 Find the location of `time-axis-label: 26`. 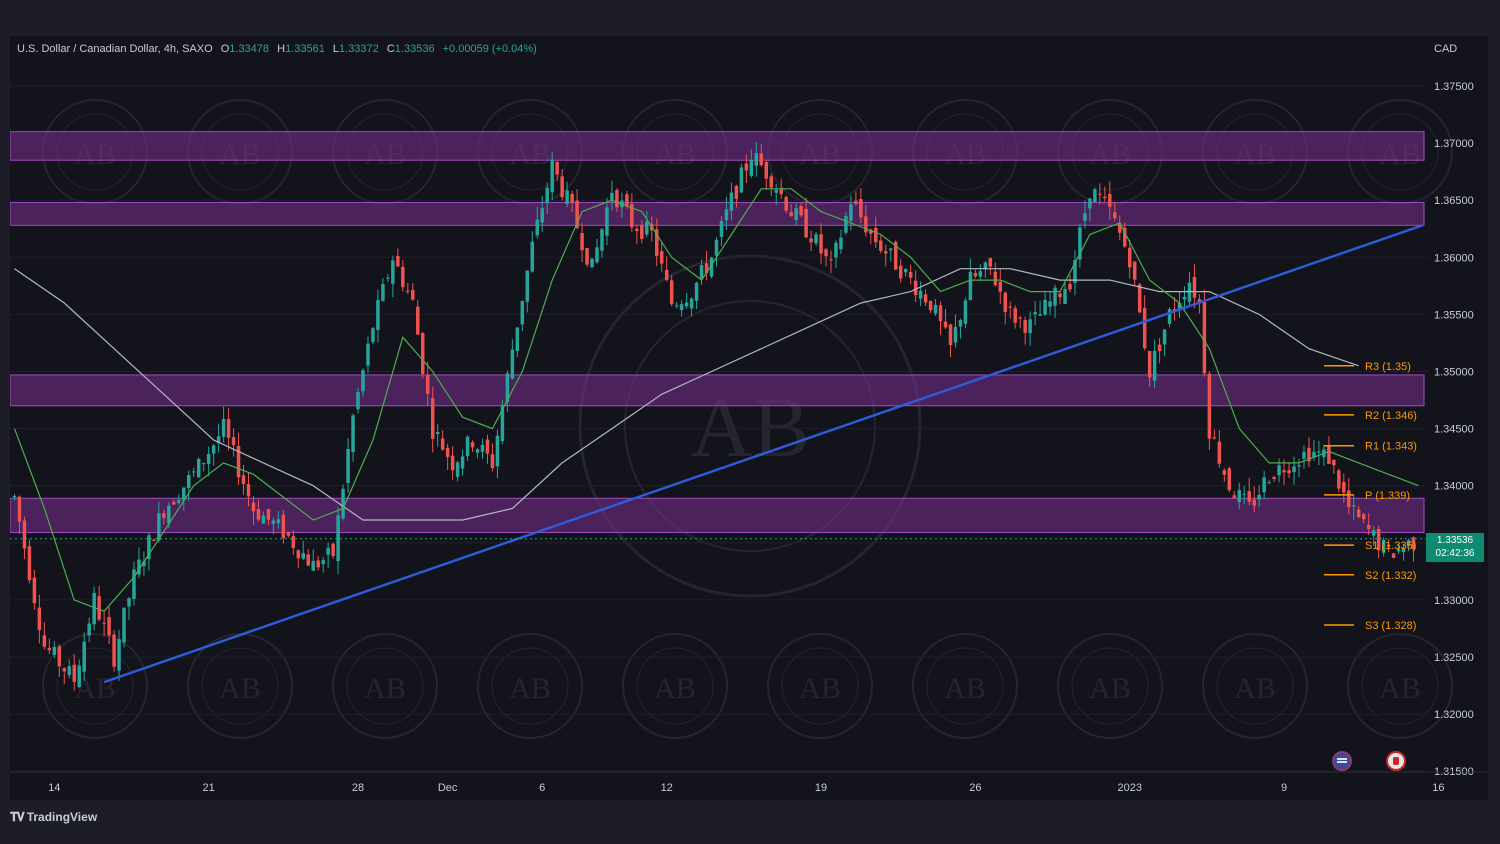

time-axis-label: 26 is located at coordinates (975, 788).